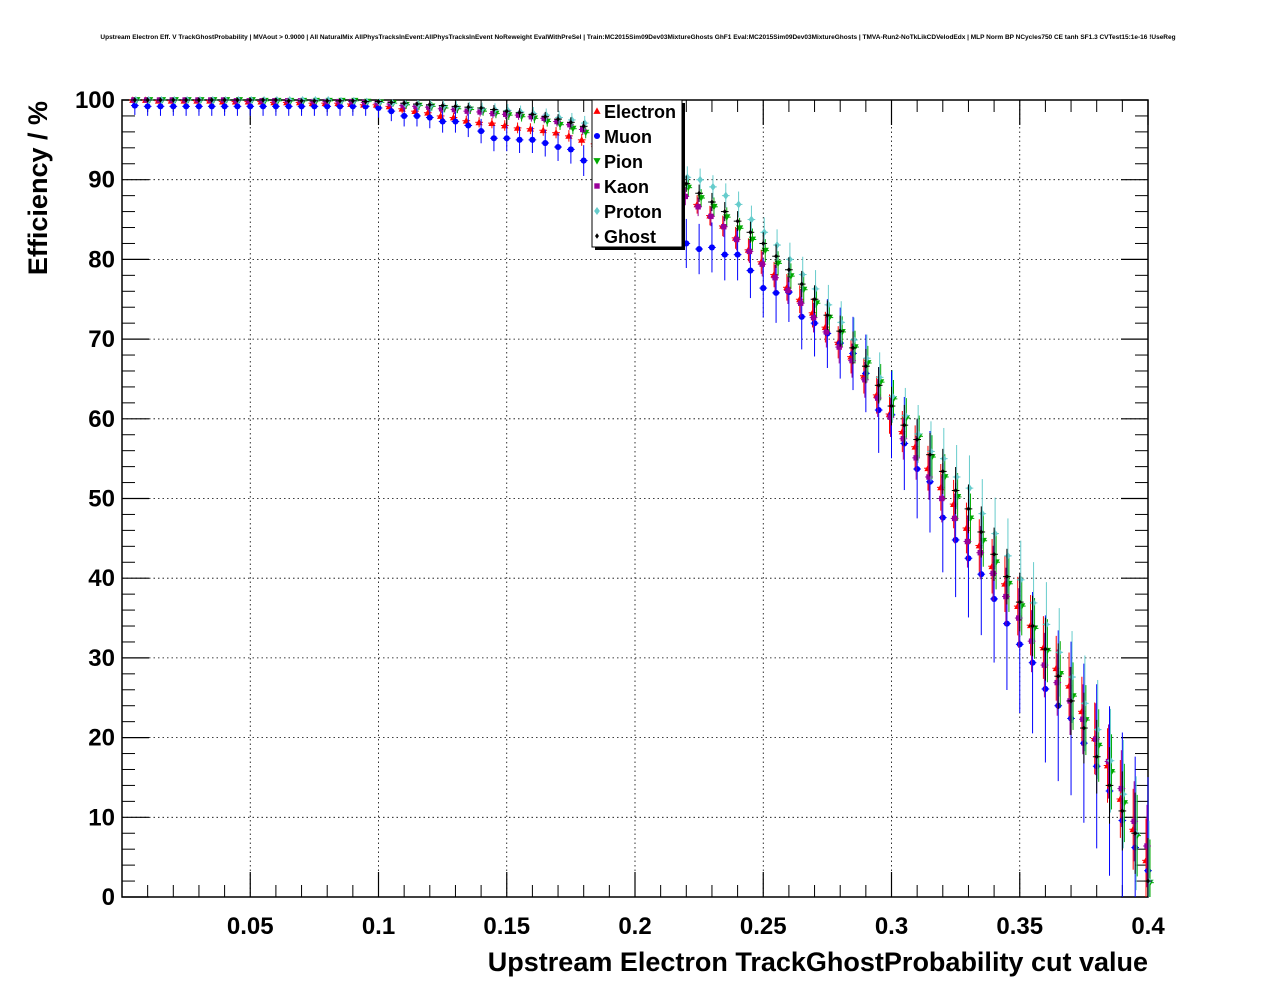 This screenshot has width=1276, height=996. I want to click on legend-label: Ghost, so click(630, 237).